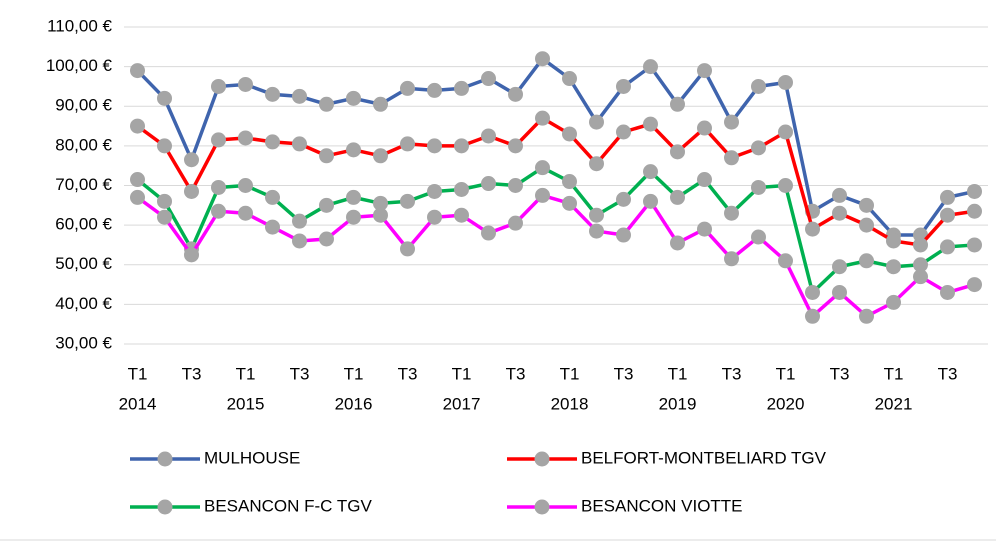 Image resolution: width=996 pixels, height=542 pixels. What do you see at coordinates (786, 403) in the screenshot?
I see `x-group-label: 2020` at bounding box center [786, 403].